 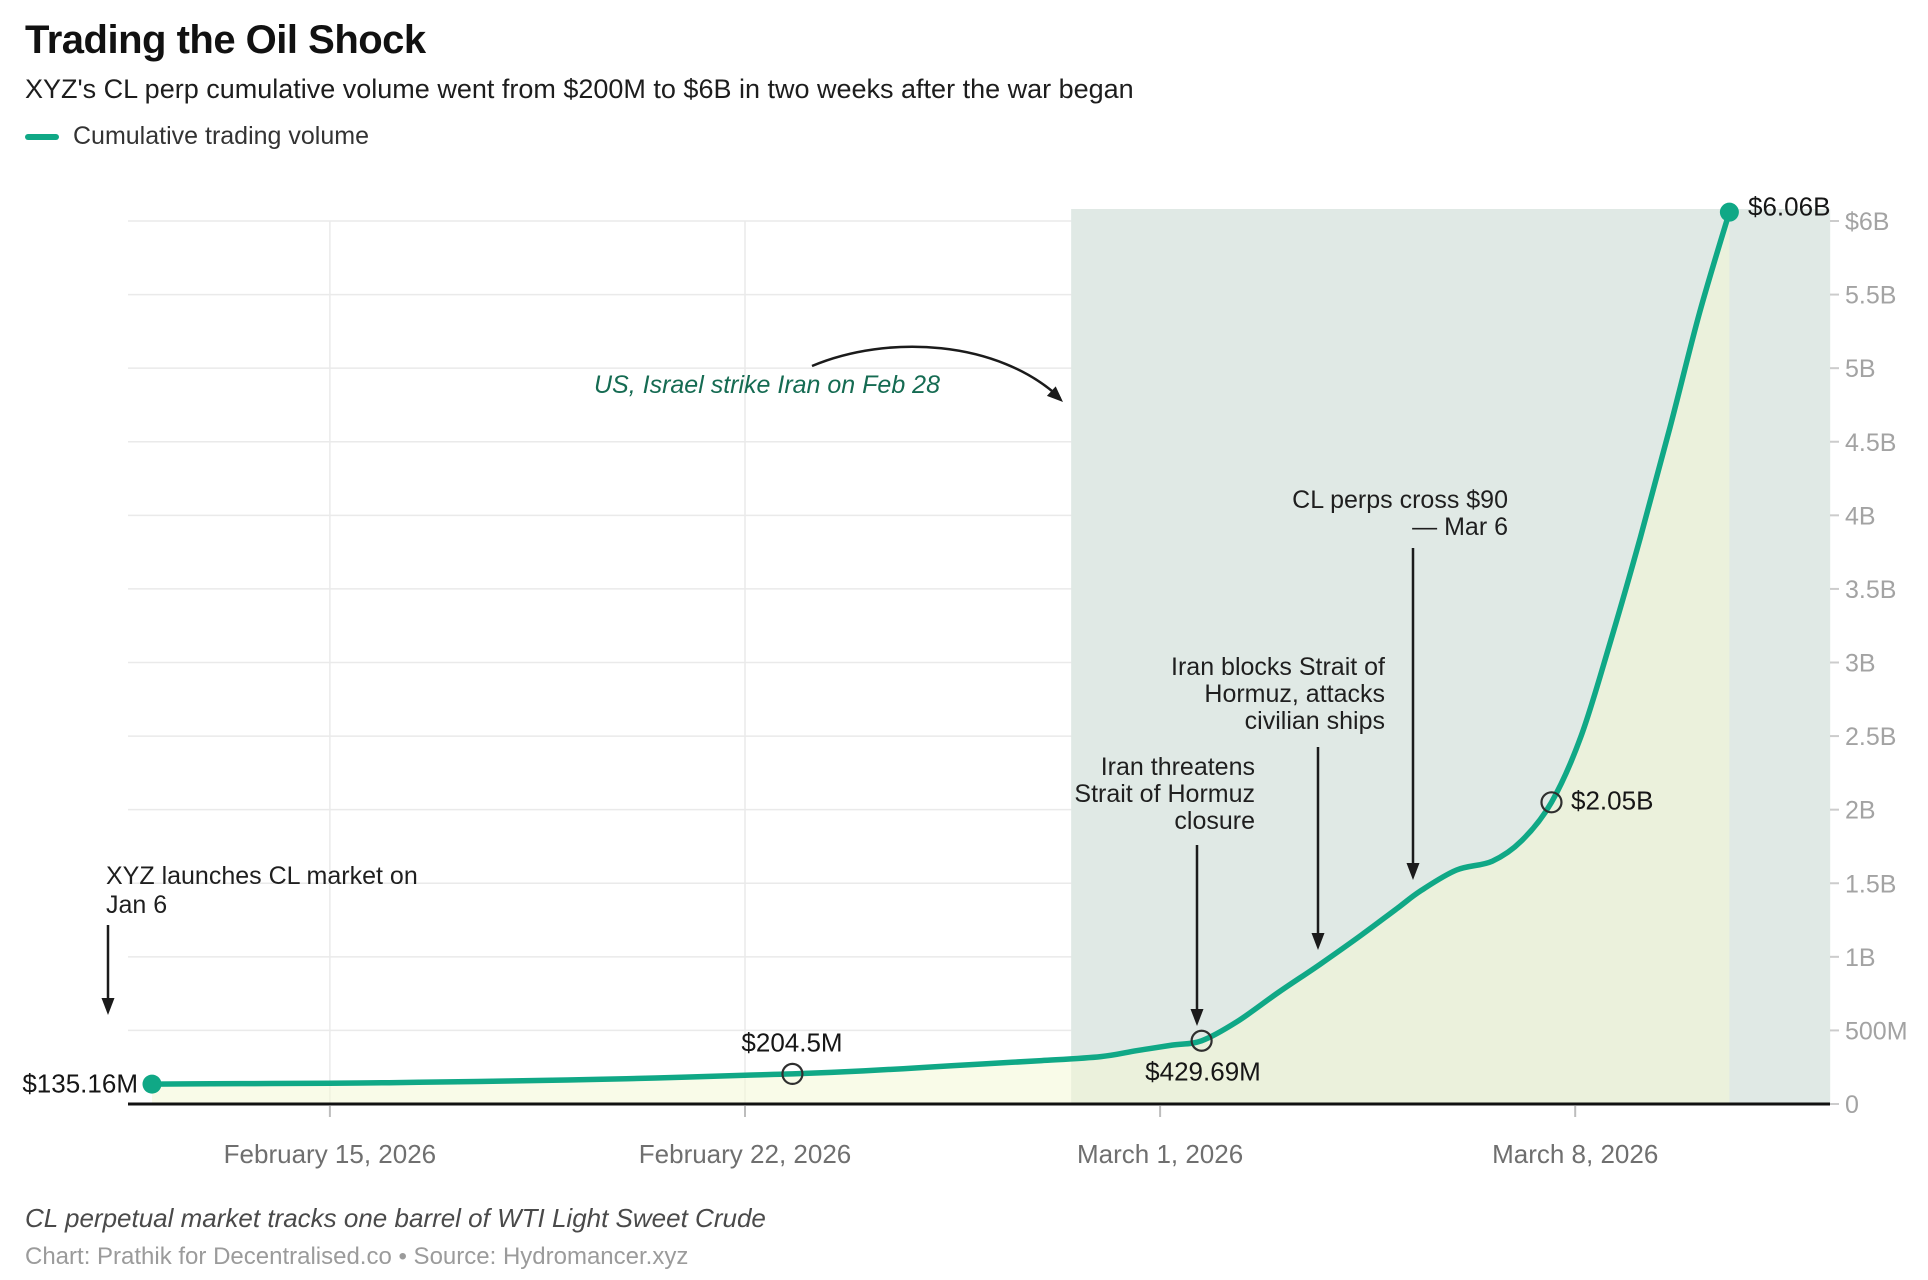 I want to click on point-label-204m: $204.5M, so click(x=792, y=1042).